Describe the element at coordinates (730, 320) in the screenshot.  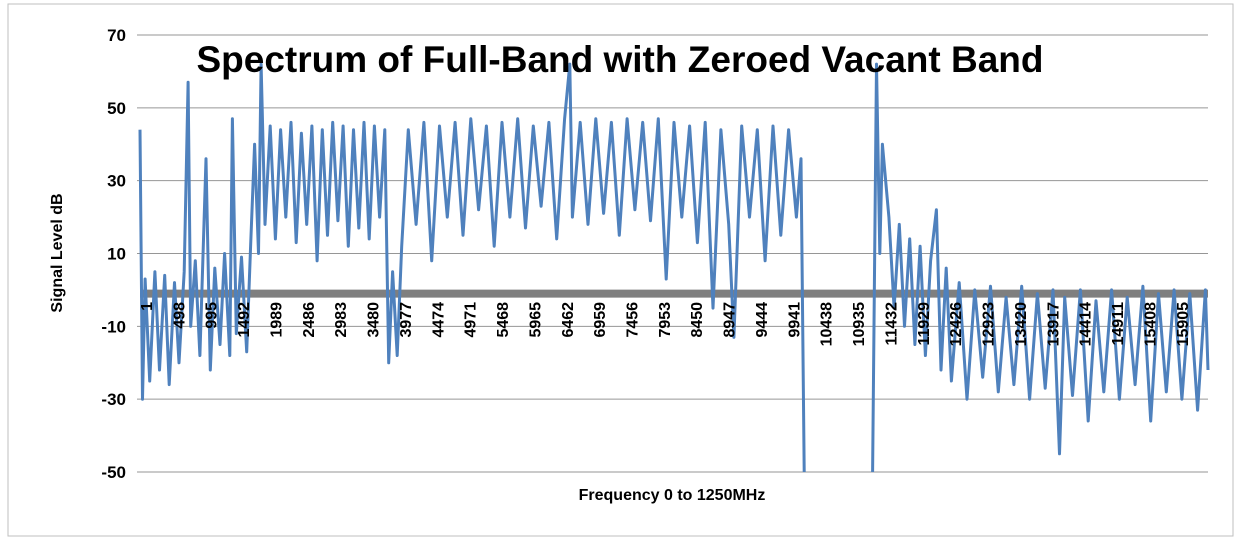
I see `x-tick-label: 8947` at that location.